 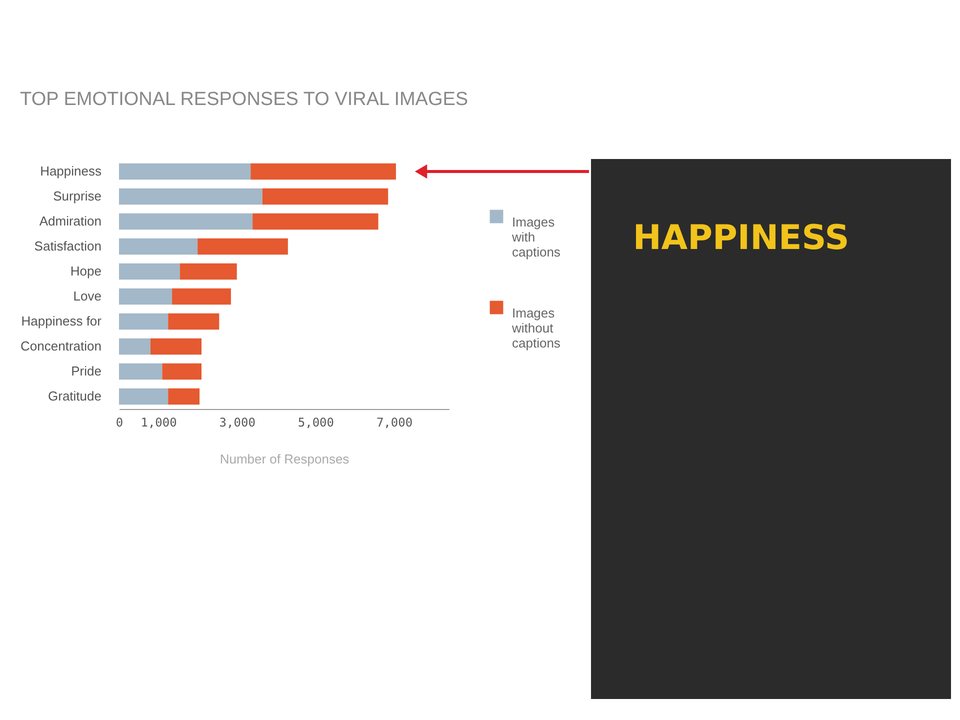 I want to click on x-tick-label: 1,000, so click(x=158, y=423).